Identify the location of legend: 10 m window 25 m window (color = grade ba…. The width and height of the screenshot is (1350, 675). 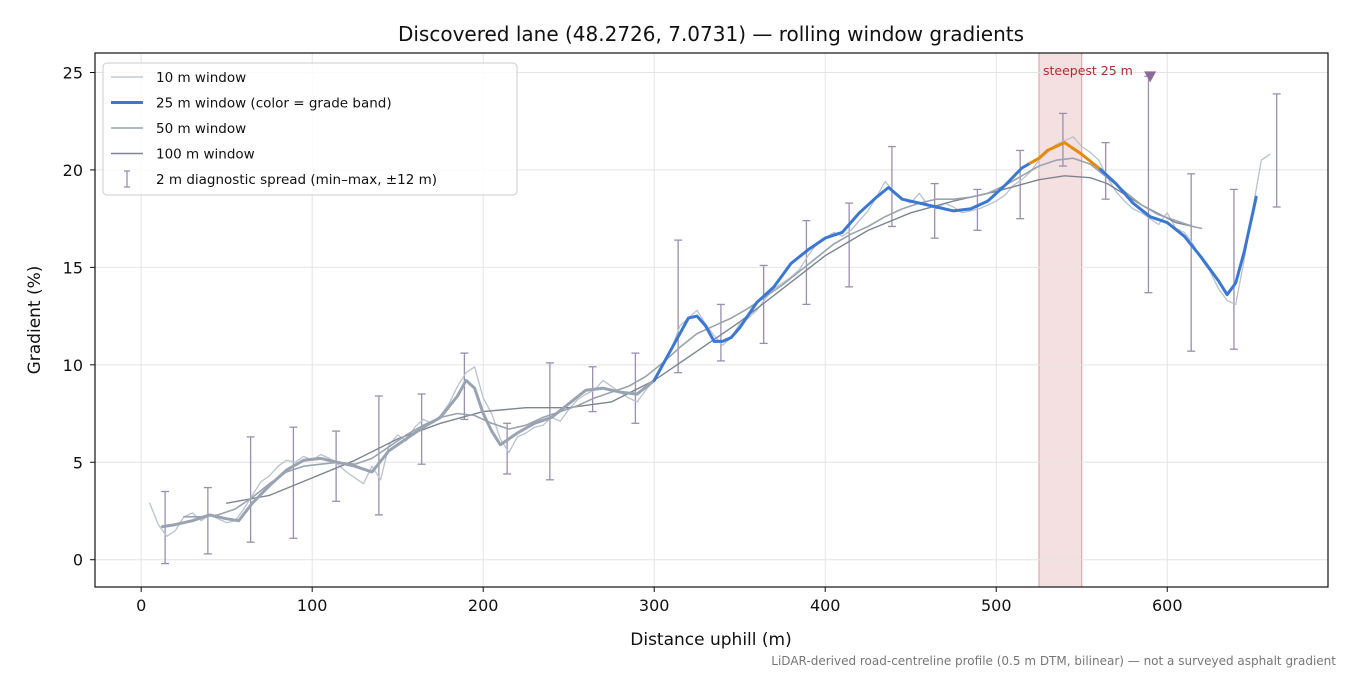
(310, 129).